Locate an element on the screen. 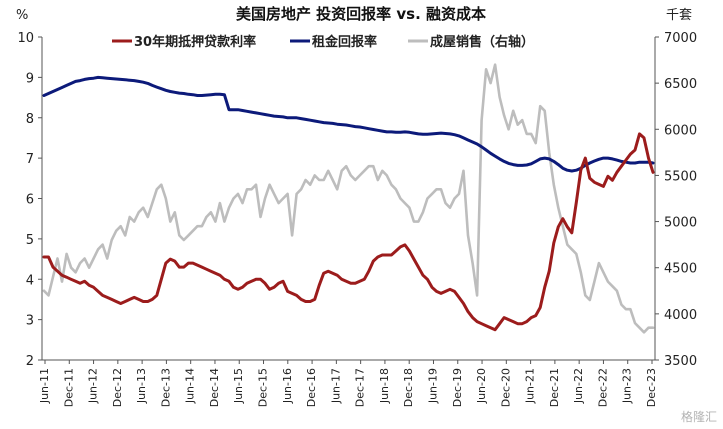 The image size is (723, 429). right-axis-unit: 千套 is located at coordinates (679, 15).